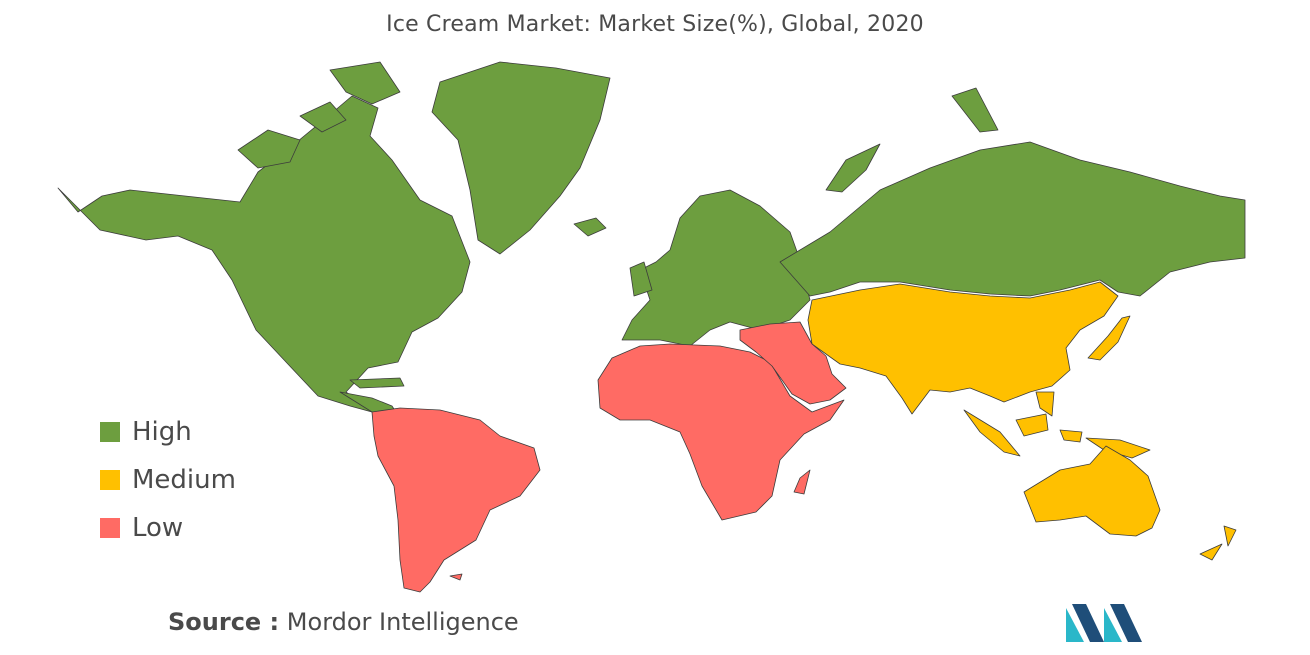 This screenshot has height=655, width=1310. Describe the element at coordinates (590, 227) in the screenshot. I see `region-iceland` at that location.